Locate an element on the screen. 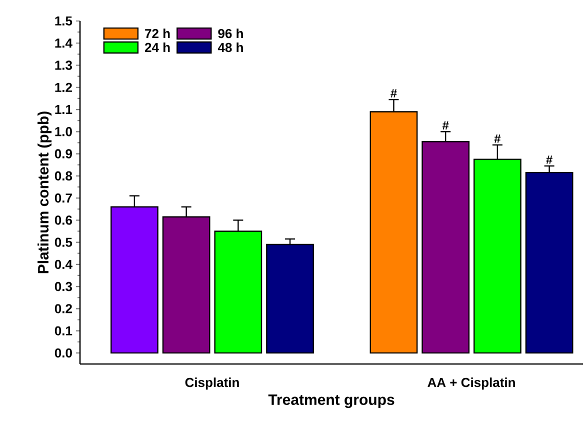 The image size is (585, 426). y-tick-label: 0.6 is located at coordinates (63, 220).